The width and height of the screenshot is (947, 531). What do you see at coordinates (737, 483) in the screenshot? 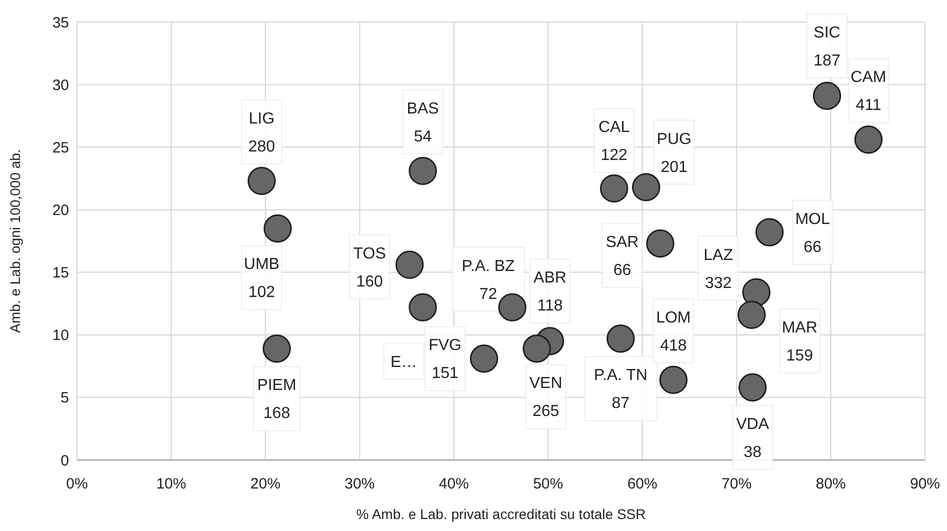
I see `x-tick-label: 70%` at bounding box center [737, 483].